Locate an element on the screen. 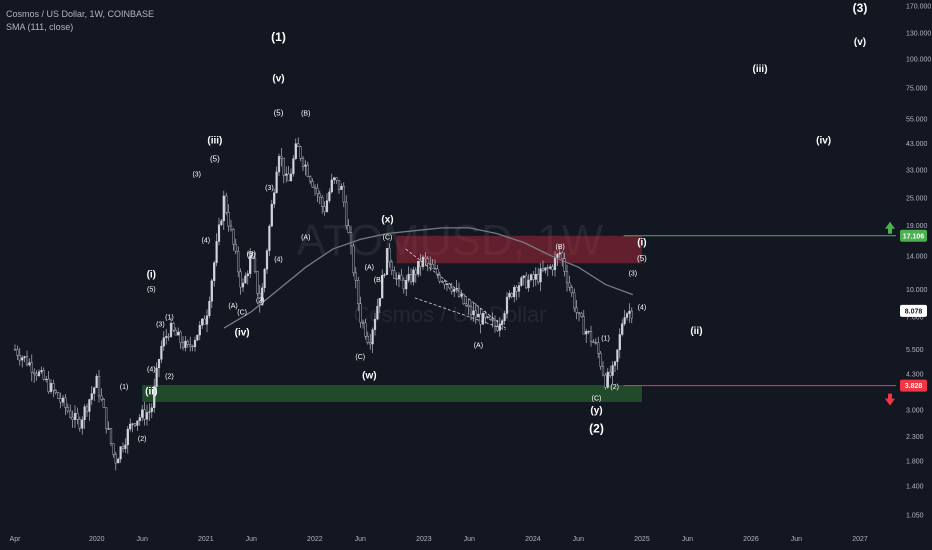 This screenshot has height=550, width=932. down-arrow-icon is located at coordinates (890, 399).